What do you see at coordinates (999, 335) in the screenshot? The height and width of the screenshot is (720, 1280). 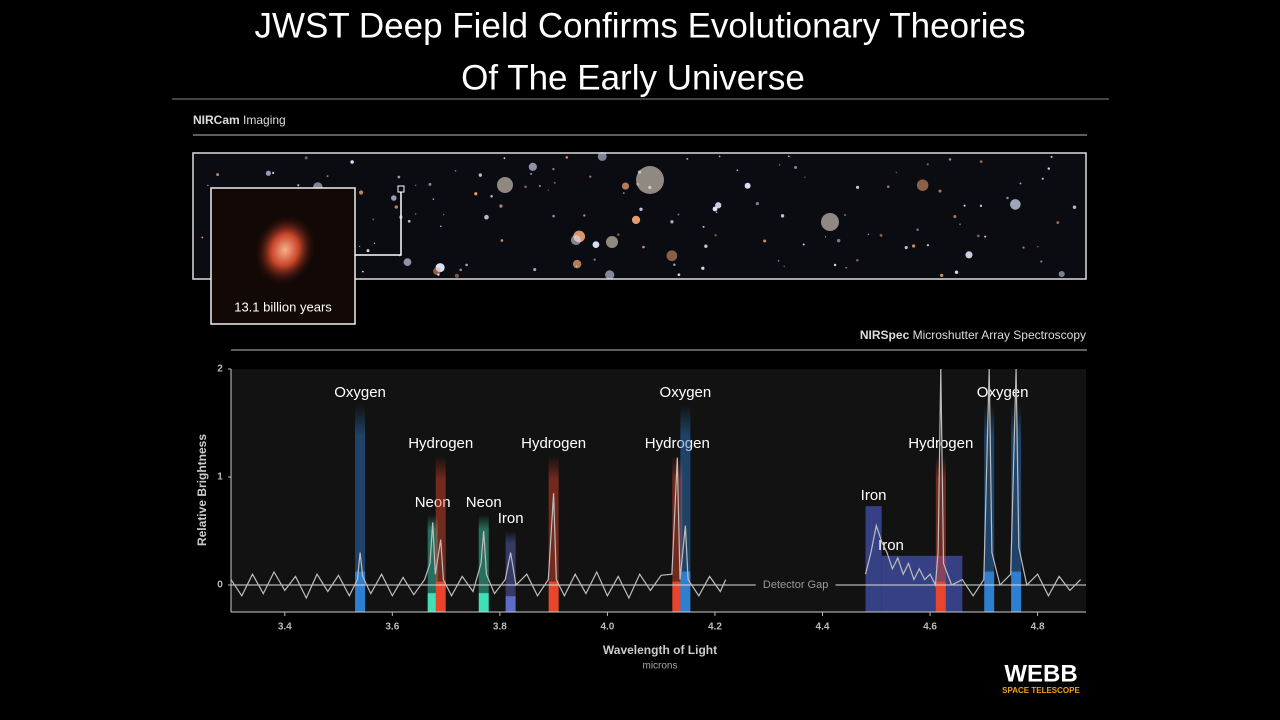 I see `heading: Microshutter Array Spectroscopy` at bounding box center [999, 335].